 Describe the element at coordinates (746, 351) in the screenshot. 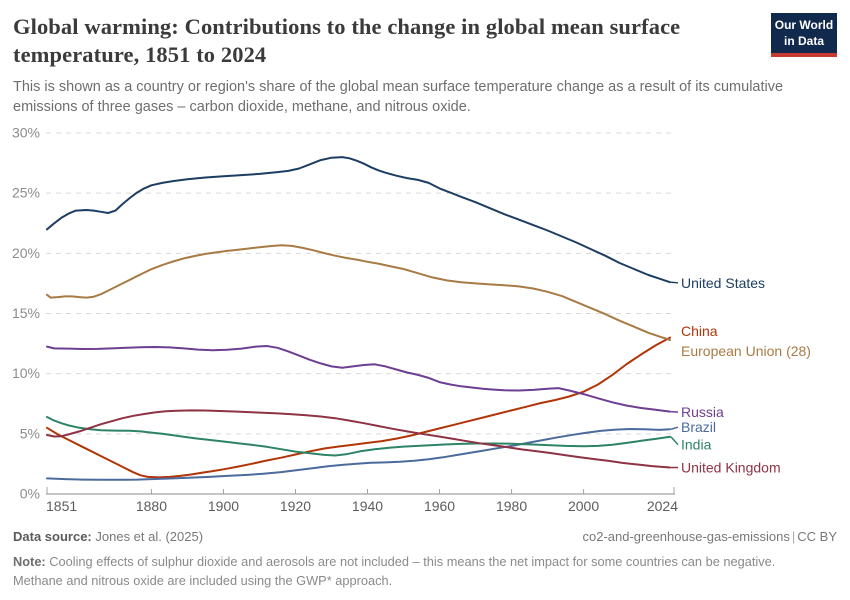

I see `series-label-european-union-28: European Union (28)` at that location.